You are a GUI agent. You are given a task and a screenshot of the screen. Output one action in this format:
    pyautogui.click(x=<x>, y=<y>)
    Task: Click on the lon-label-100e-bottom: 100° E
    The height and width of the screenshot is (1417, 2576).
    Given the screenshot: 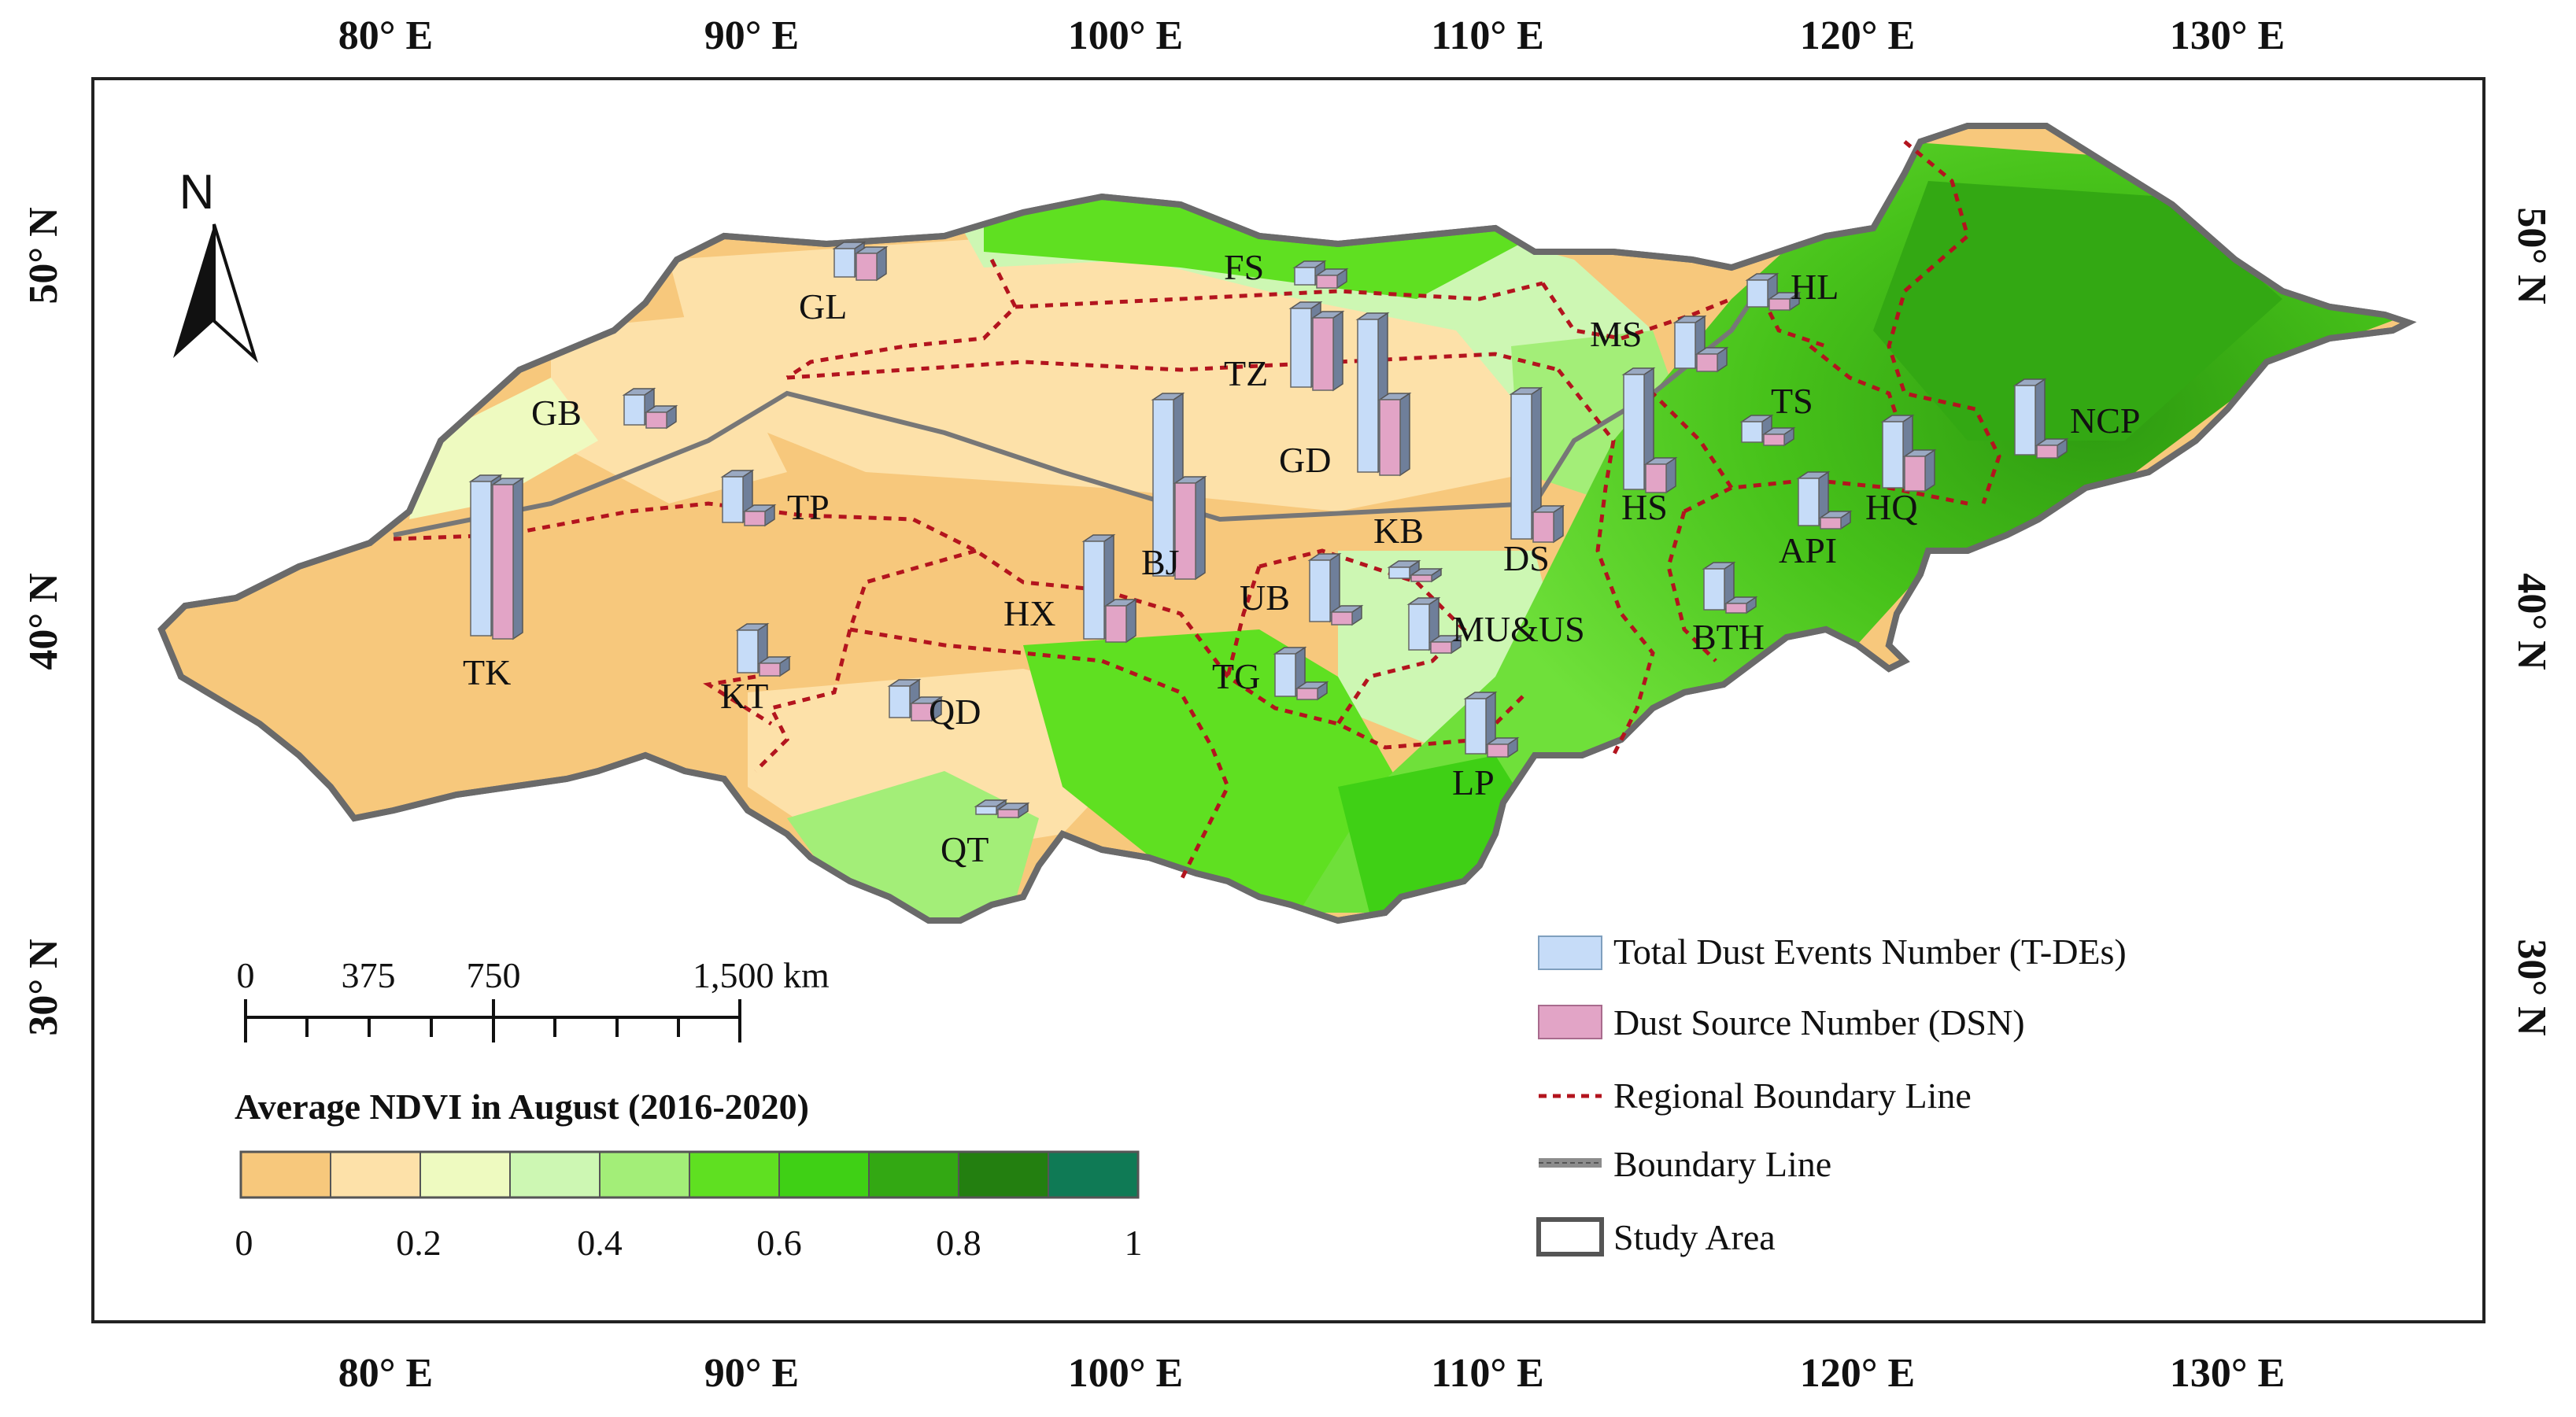 What is the action you would take?
    pyautogui.click(x=1125, y=1373)
    